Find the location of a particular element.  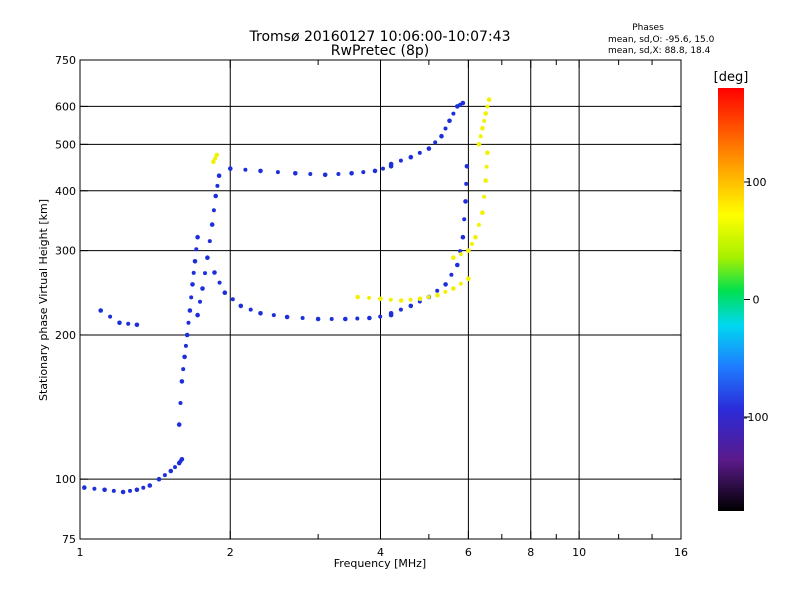

y-axis-label: Stationary phase Virtual Height [km] is located at coordinates (43, 300).